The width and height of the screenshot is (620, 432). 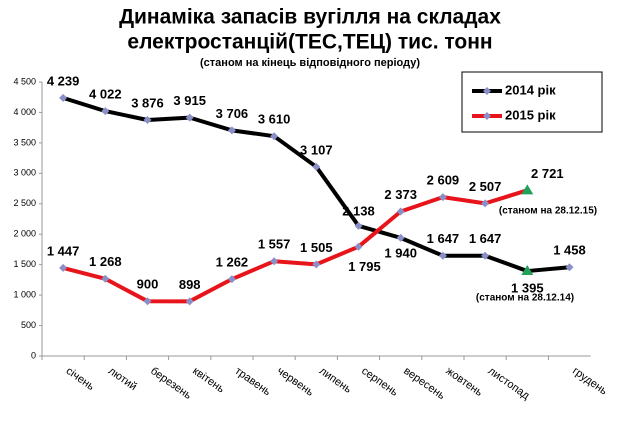 I want to click on data-label: 1 395, so click(x=527, y=287).